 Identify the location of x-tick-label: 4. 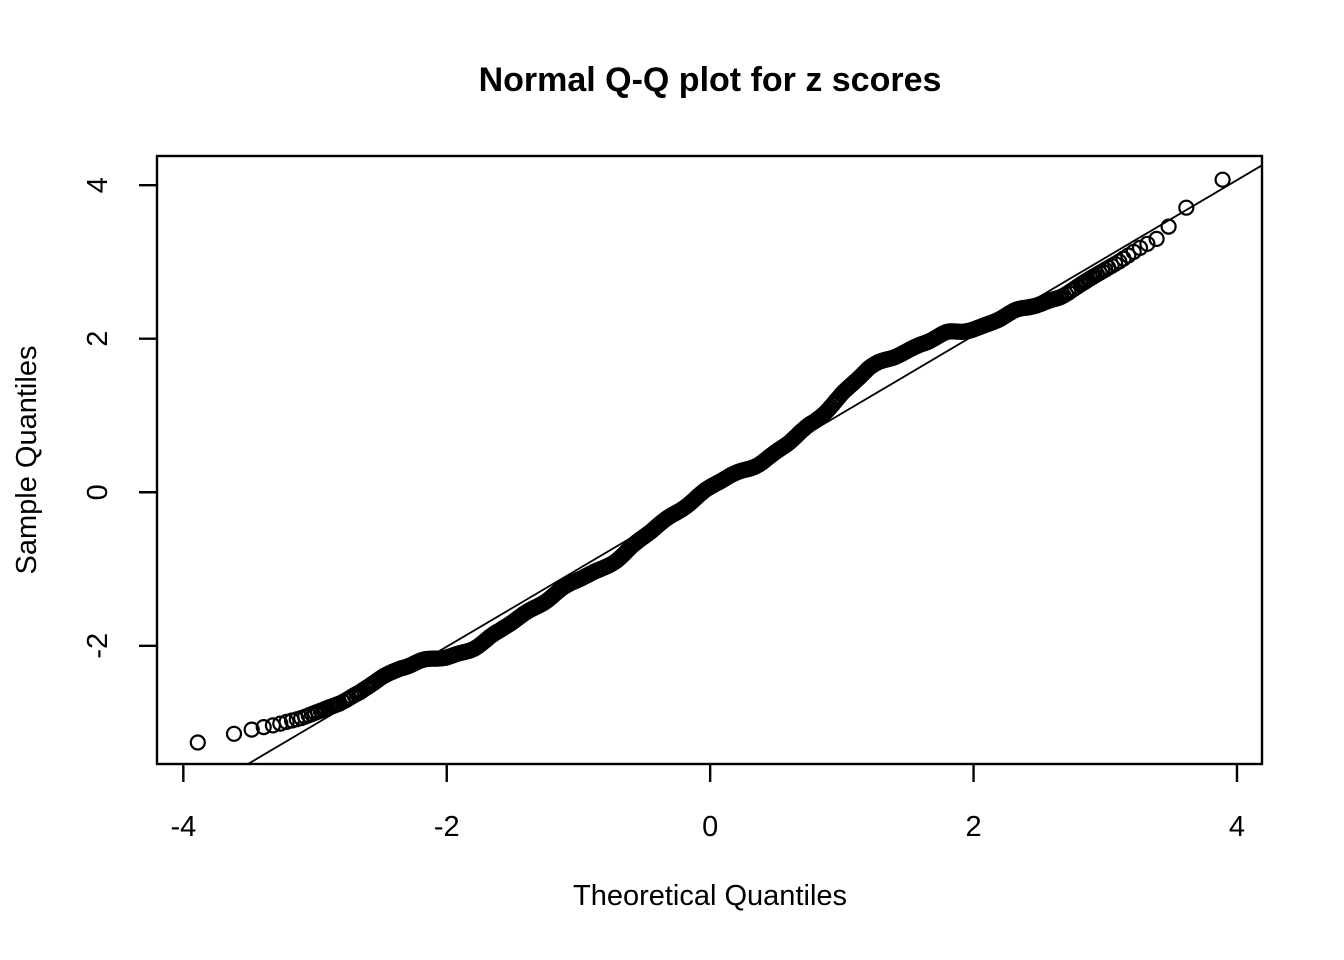
(1237, 827).